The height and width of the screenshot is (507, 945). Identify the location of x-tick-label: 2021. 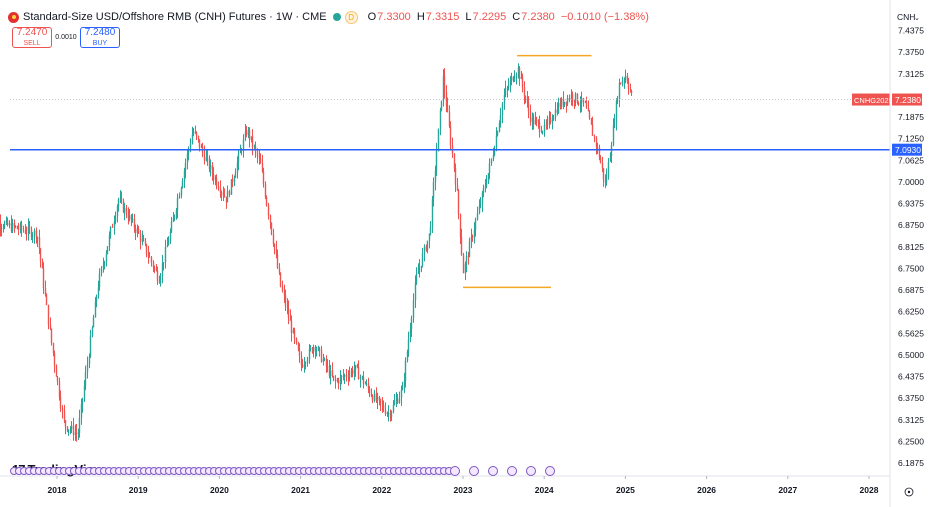
(300, 490).